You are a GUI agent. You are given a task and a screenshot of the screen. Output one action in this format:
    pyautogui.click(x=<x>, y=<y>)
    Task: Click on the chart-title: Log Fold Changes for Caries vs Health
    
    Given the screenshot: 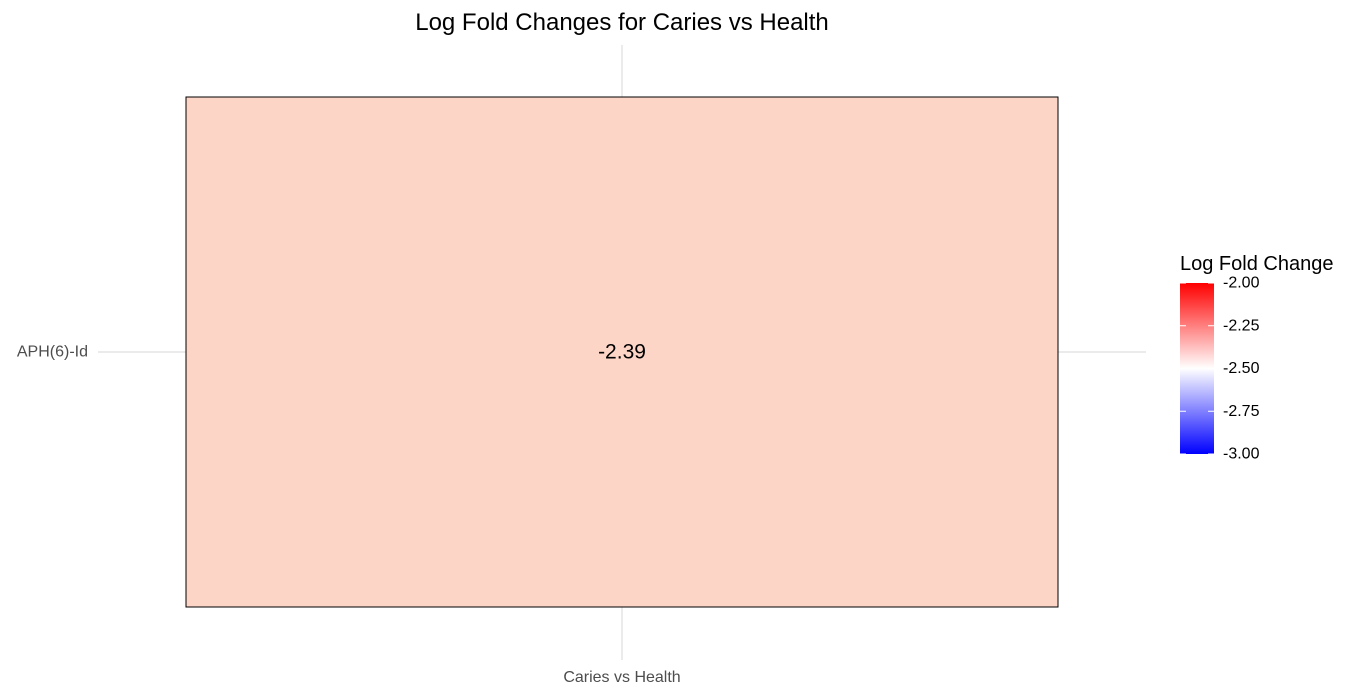 What is the action you would take?
    pyautogui.click(x=622, y=22)
    